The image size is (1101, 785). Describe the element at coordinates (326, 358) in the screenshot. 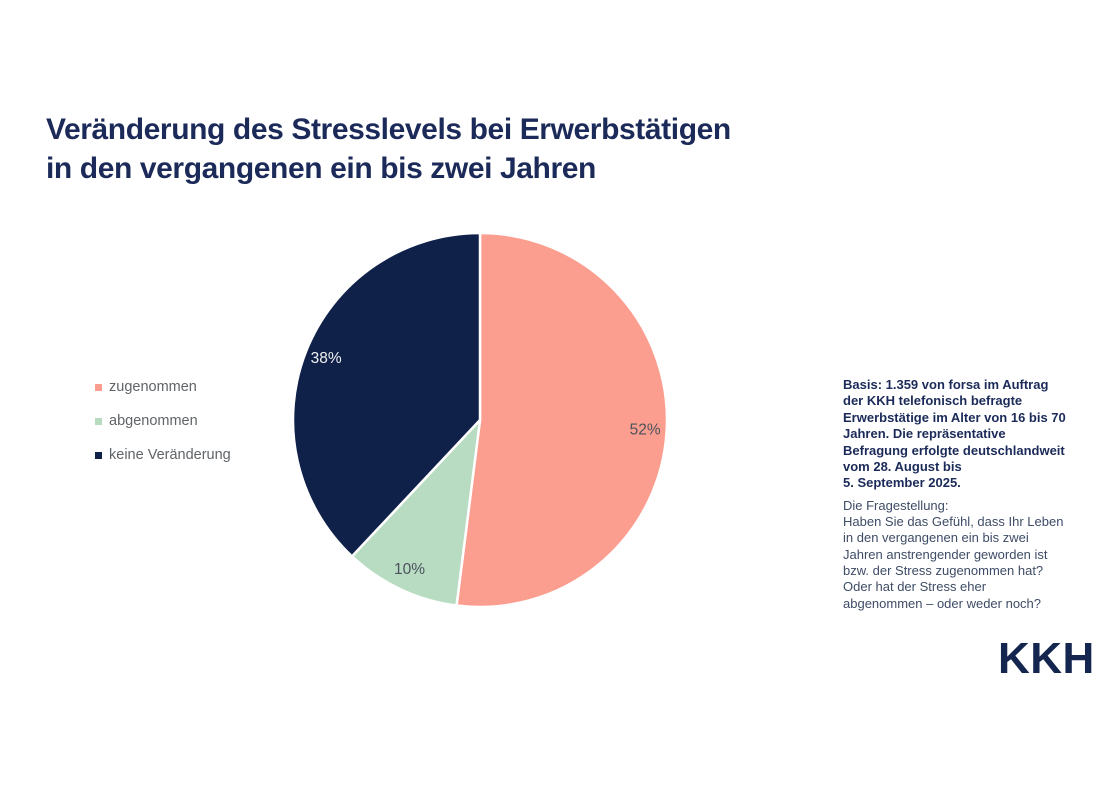

I see `pie-data-label: 38%` at that location.